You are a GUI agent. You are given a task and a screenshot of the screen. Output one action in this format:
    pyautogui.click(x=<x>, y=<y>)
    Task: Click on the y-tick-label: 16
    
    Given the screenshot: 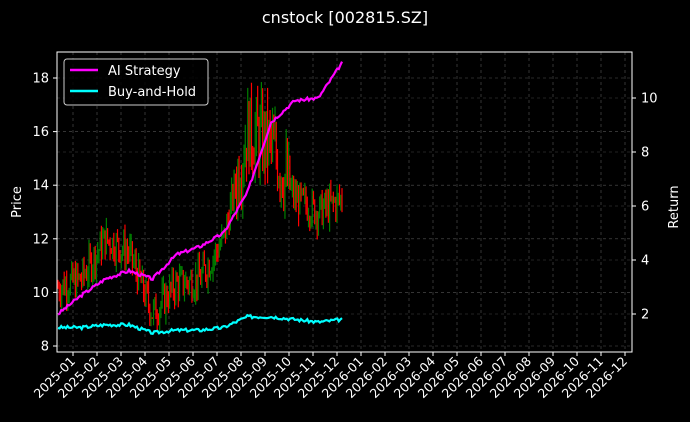 What is the action you would take?
    pyautogui.click(x=40, y=132)
    